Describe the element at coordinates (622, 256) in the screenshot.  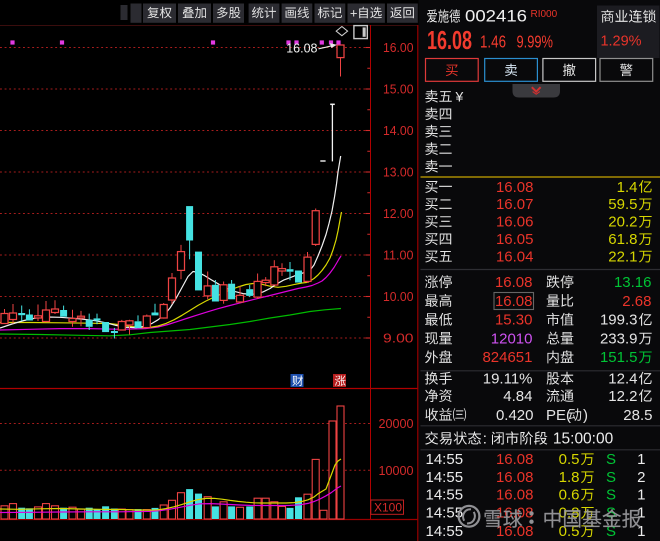
I see `svg-text: 22.1` at that location.